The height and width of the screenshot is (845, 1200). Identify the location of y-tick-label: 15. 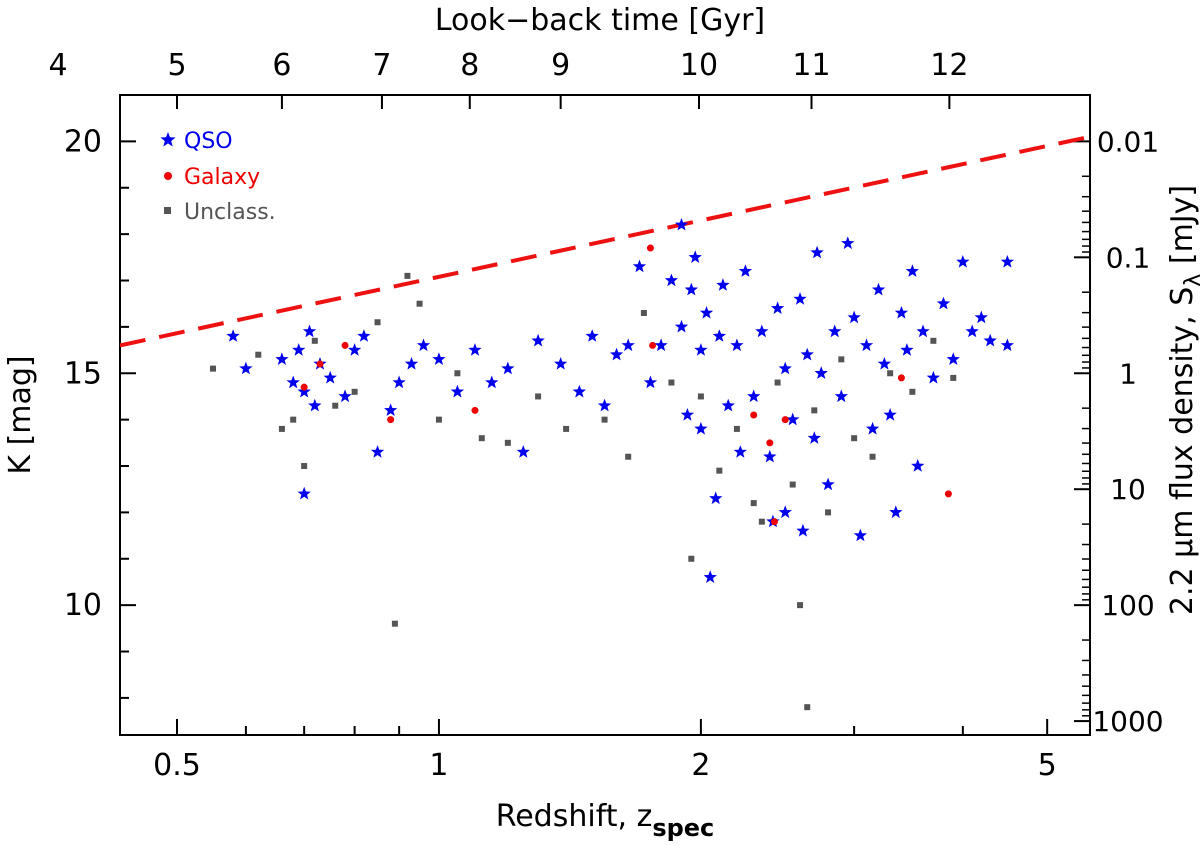
(83, 373).